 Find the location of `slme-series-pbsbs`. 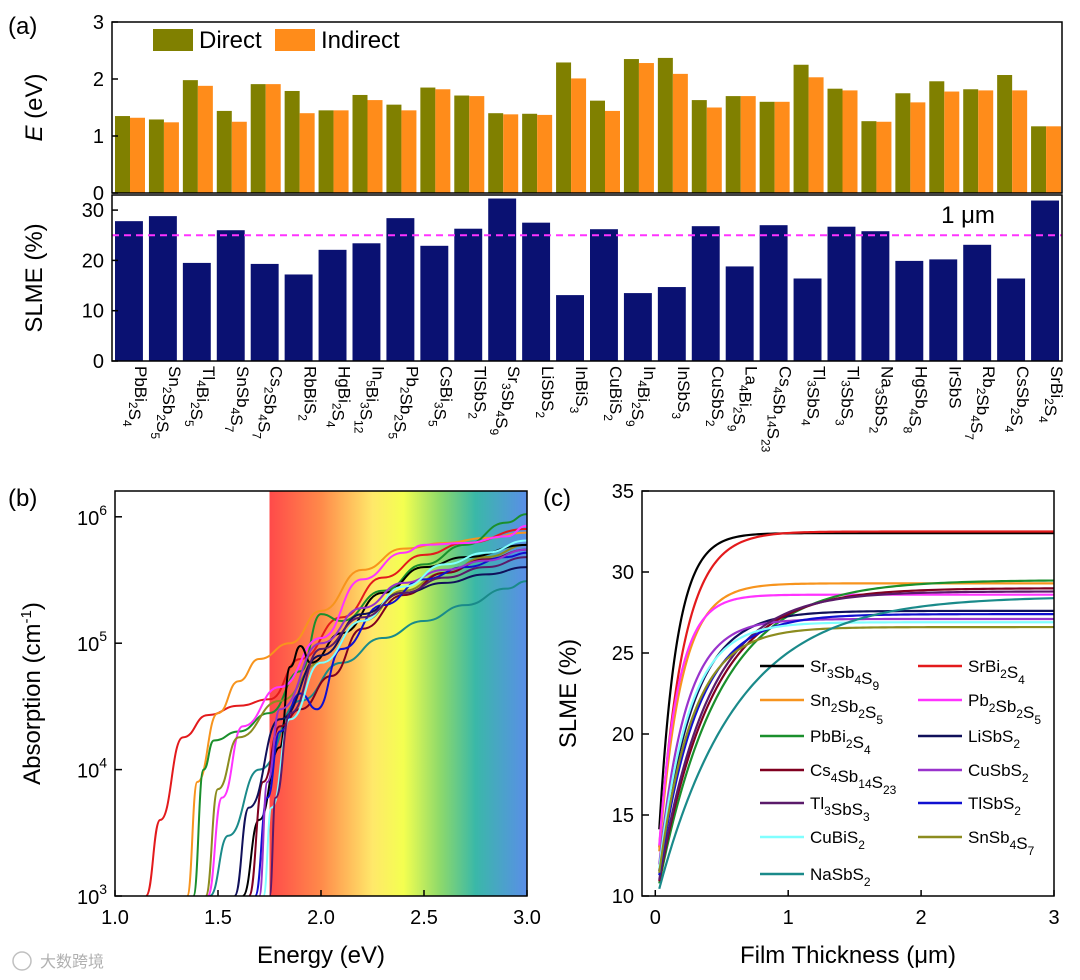

slme-series-pbsbs is located at coordinates (856, 719).